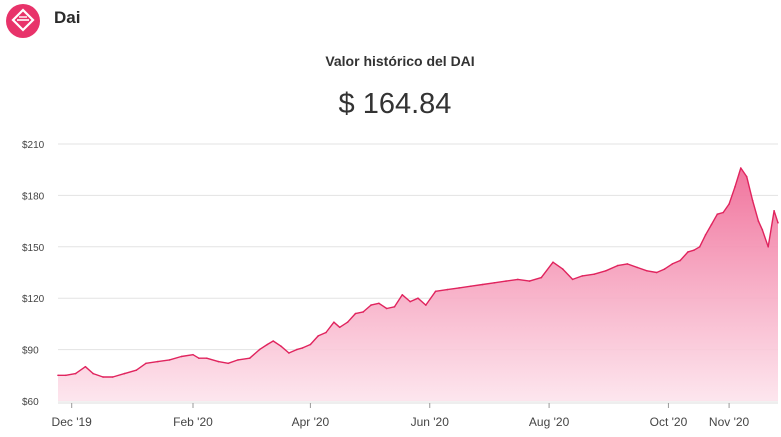 The width and height of the screenshot is (781, 437). I want to click on x-tick-label: Dec '19, so click(72, 422).